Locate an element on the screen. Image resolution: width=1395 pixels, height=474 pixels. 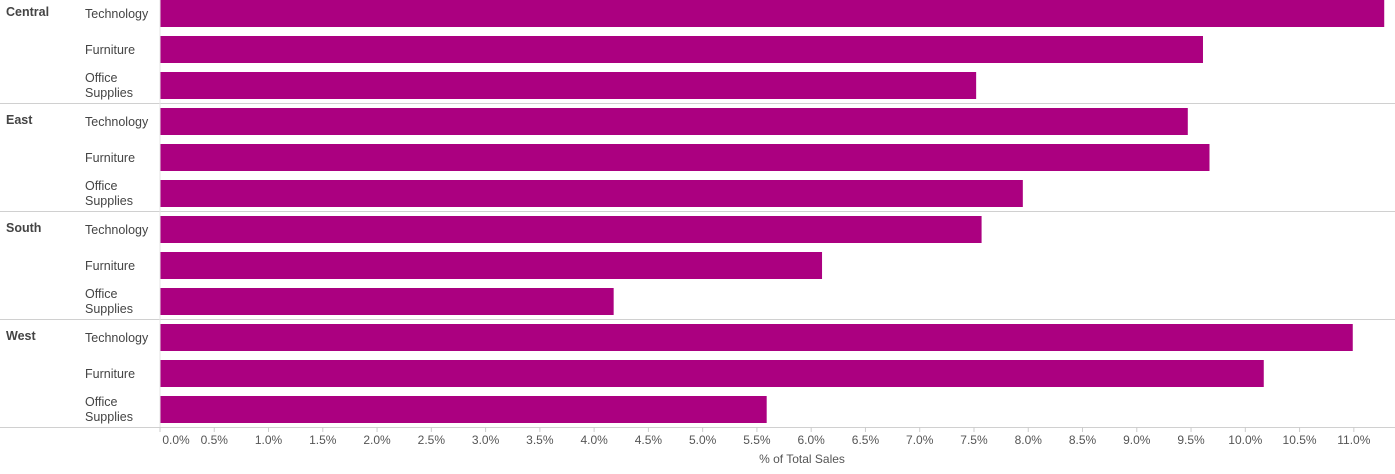
x-tick-label: 3.5% is located at coordinates (540, 440).